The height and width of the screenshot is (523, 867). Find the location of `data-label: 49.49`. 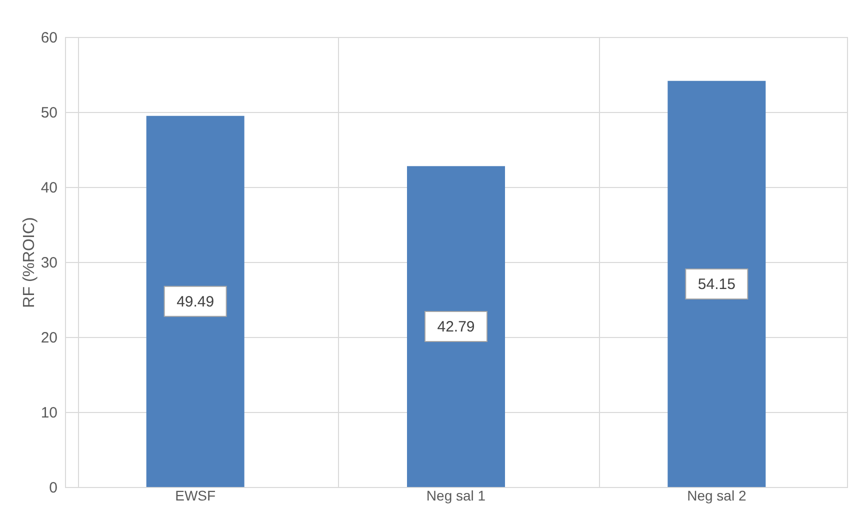

data-label: 49.49 is located at coordinates (195, 301).